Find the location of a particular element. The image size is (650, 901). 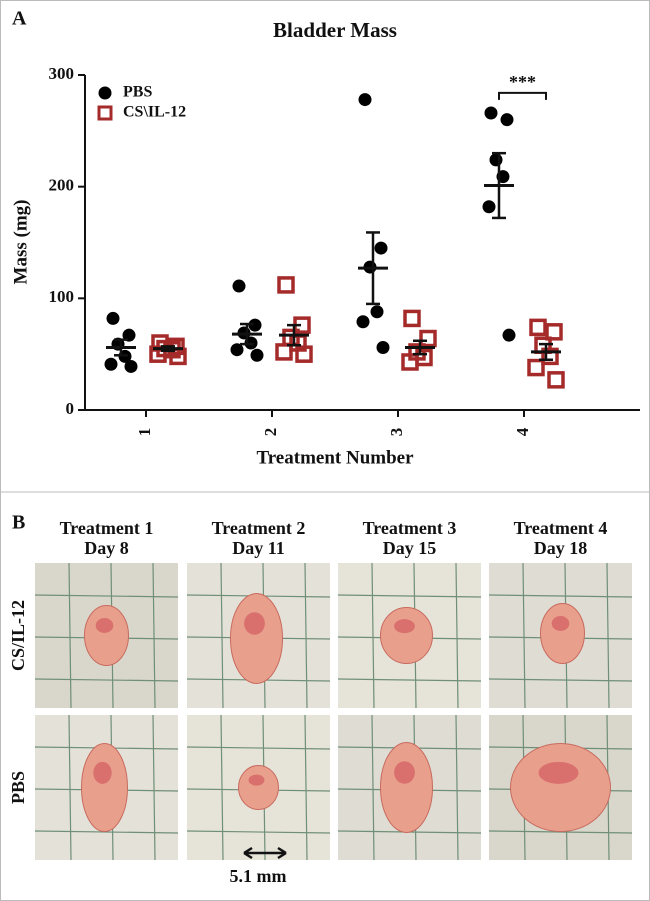

column-header: Treatment 2 is located at coordinates (259, 528).